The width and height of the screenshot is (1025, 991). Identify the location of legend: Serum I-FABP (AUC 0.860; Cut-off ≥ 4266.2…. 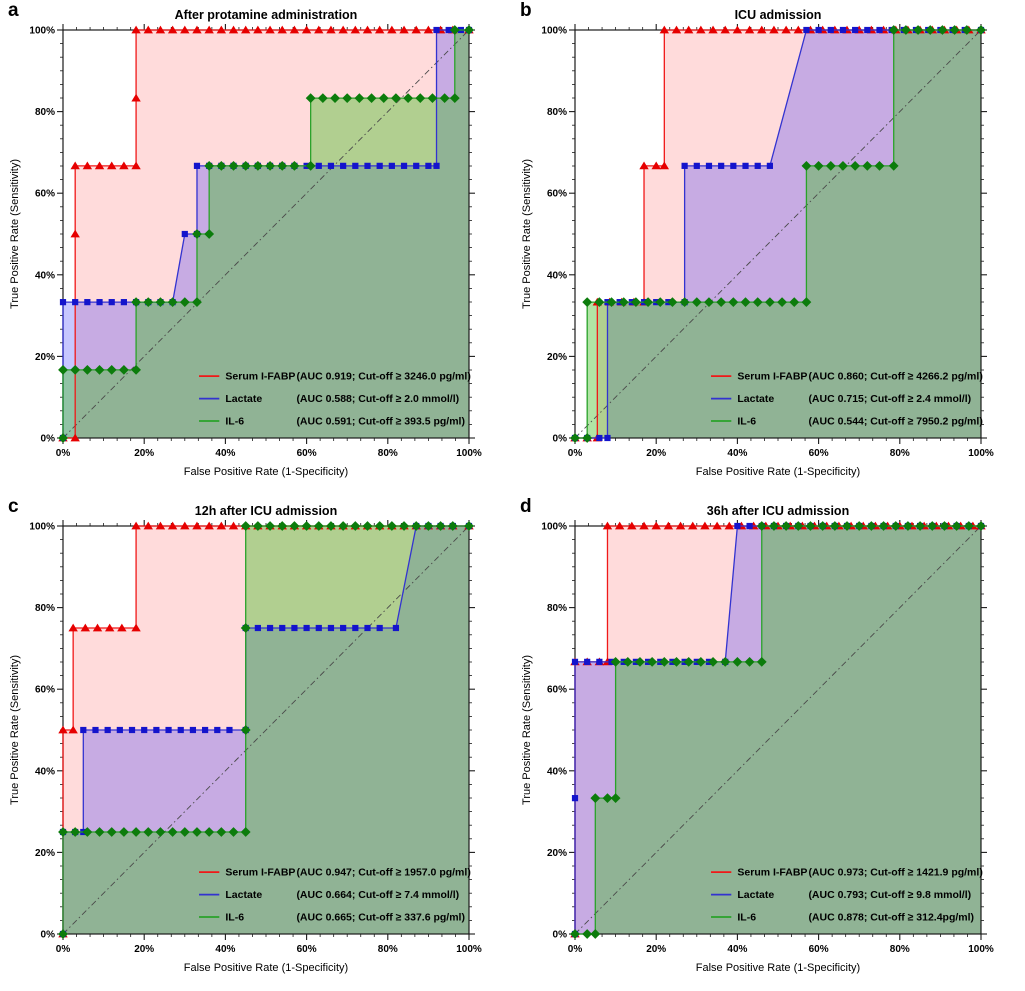
(847, 399).